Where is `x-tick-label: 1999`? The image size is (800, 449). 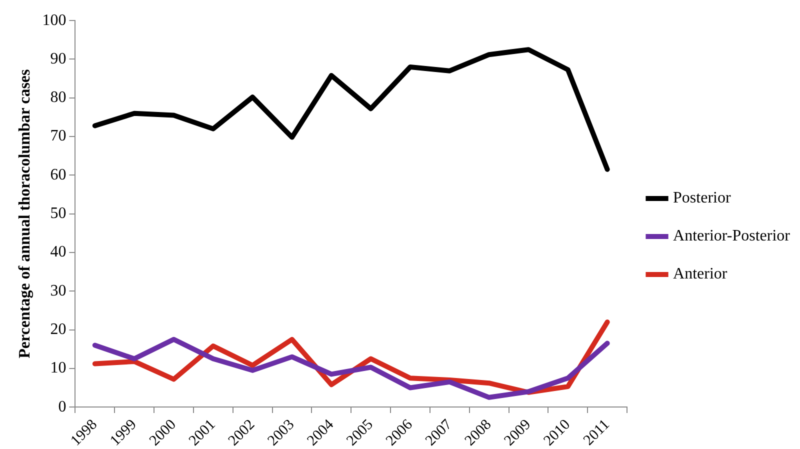 x-tick-label: 1999 is located at coordinates (123, 432).